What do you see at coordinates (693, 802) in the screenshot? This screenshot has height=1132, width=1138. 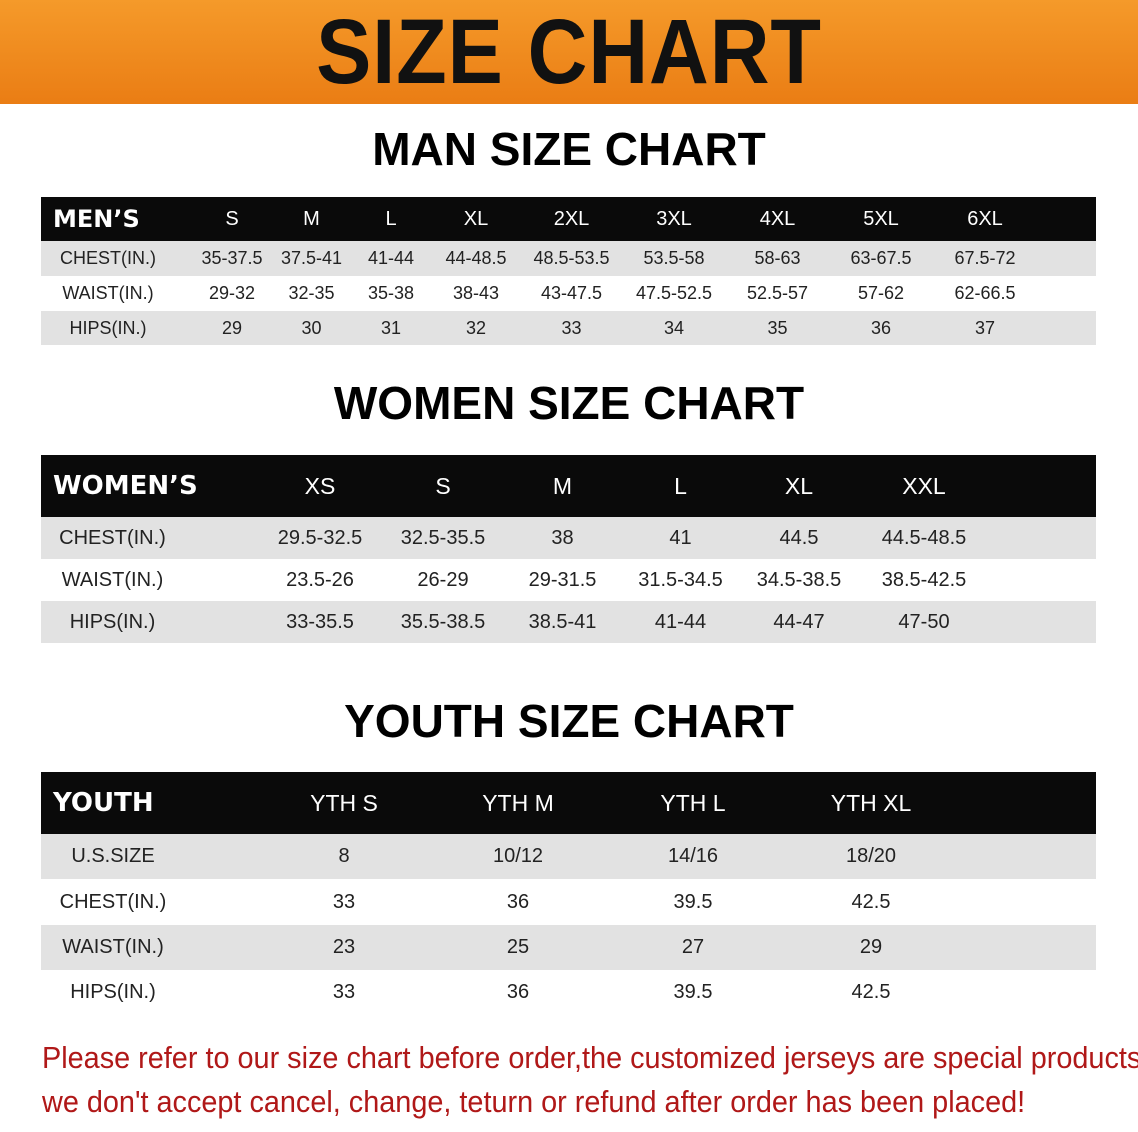 I see `size-header-cell: YTH L` at bounding box center [693, 802].